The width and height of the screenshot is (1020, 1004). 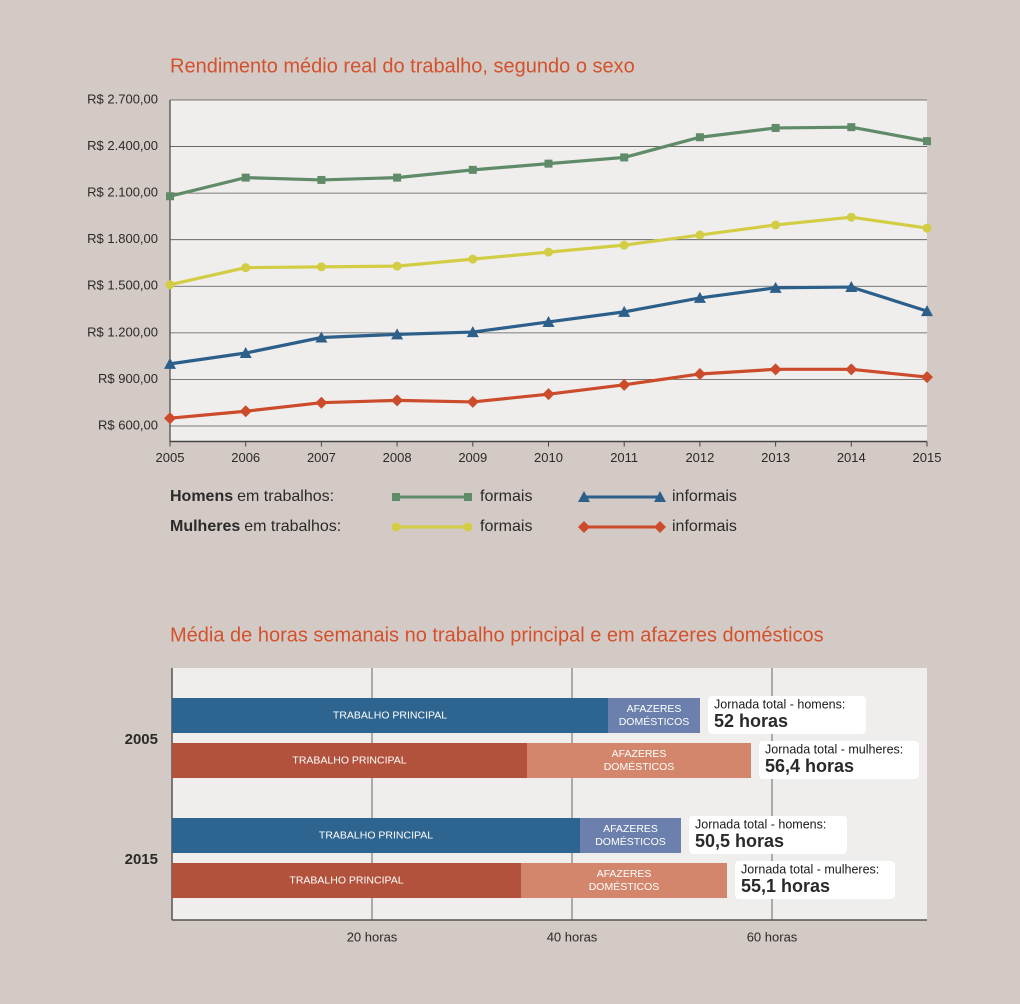 I want to click on x-tick-label: 40 horas, so click(x=572, y=936).